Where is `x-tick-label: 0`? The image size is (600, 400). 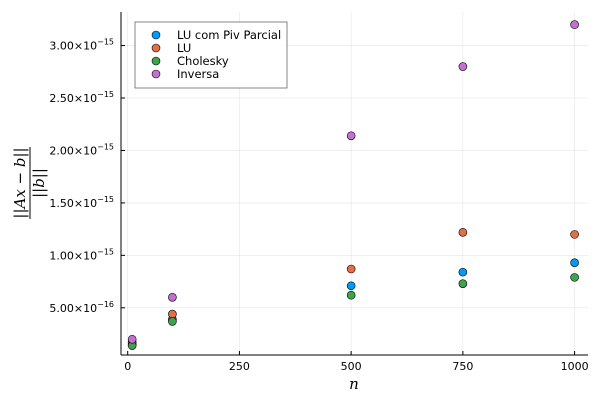
x-tick-label: 0 is located at coordinates (127, 366).